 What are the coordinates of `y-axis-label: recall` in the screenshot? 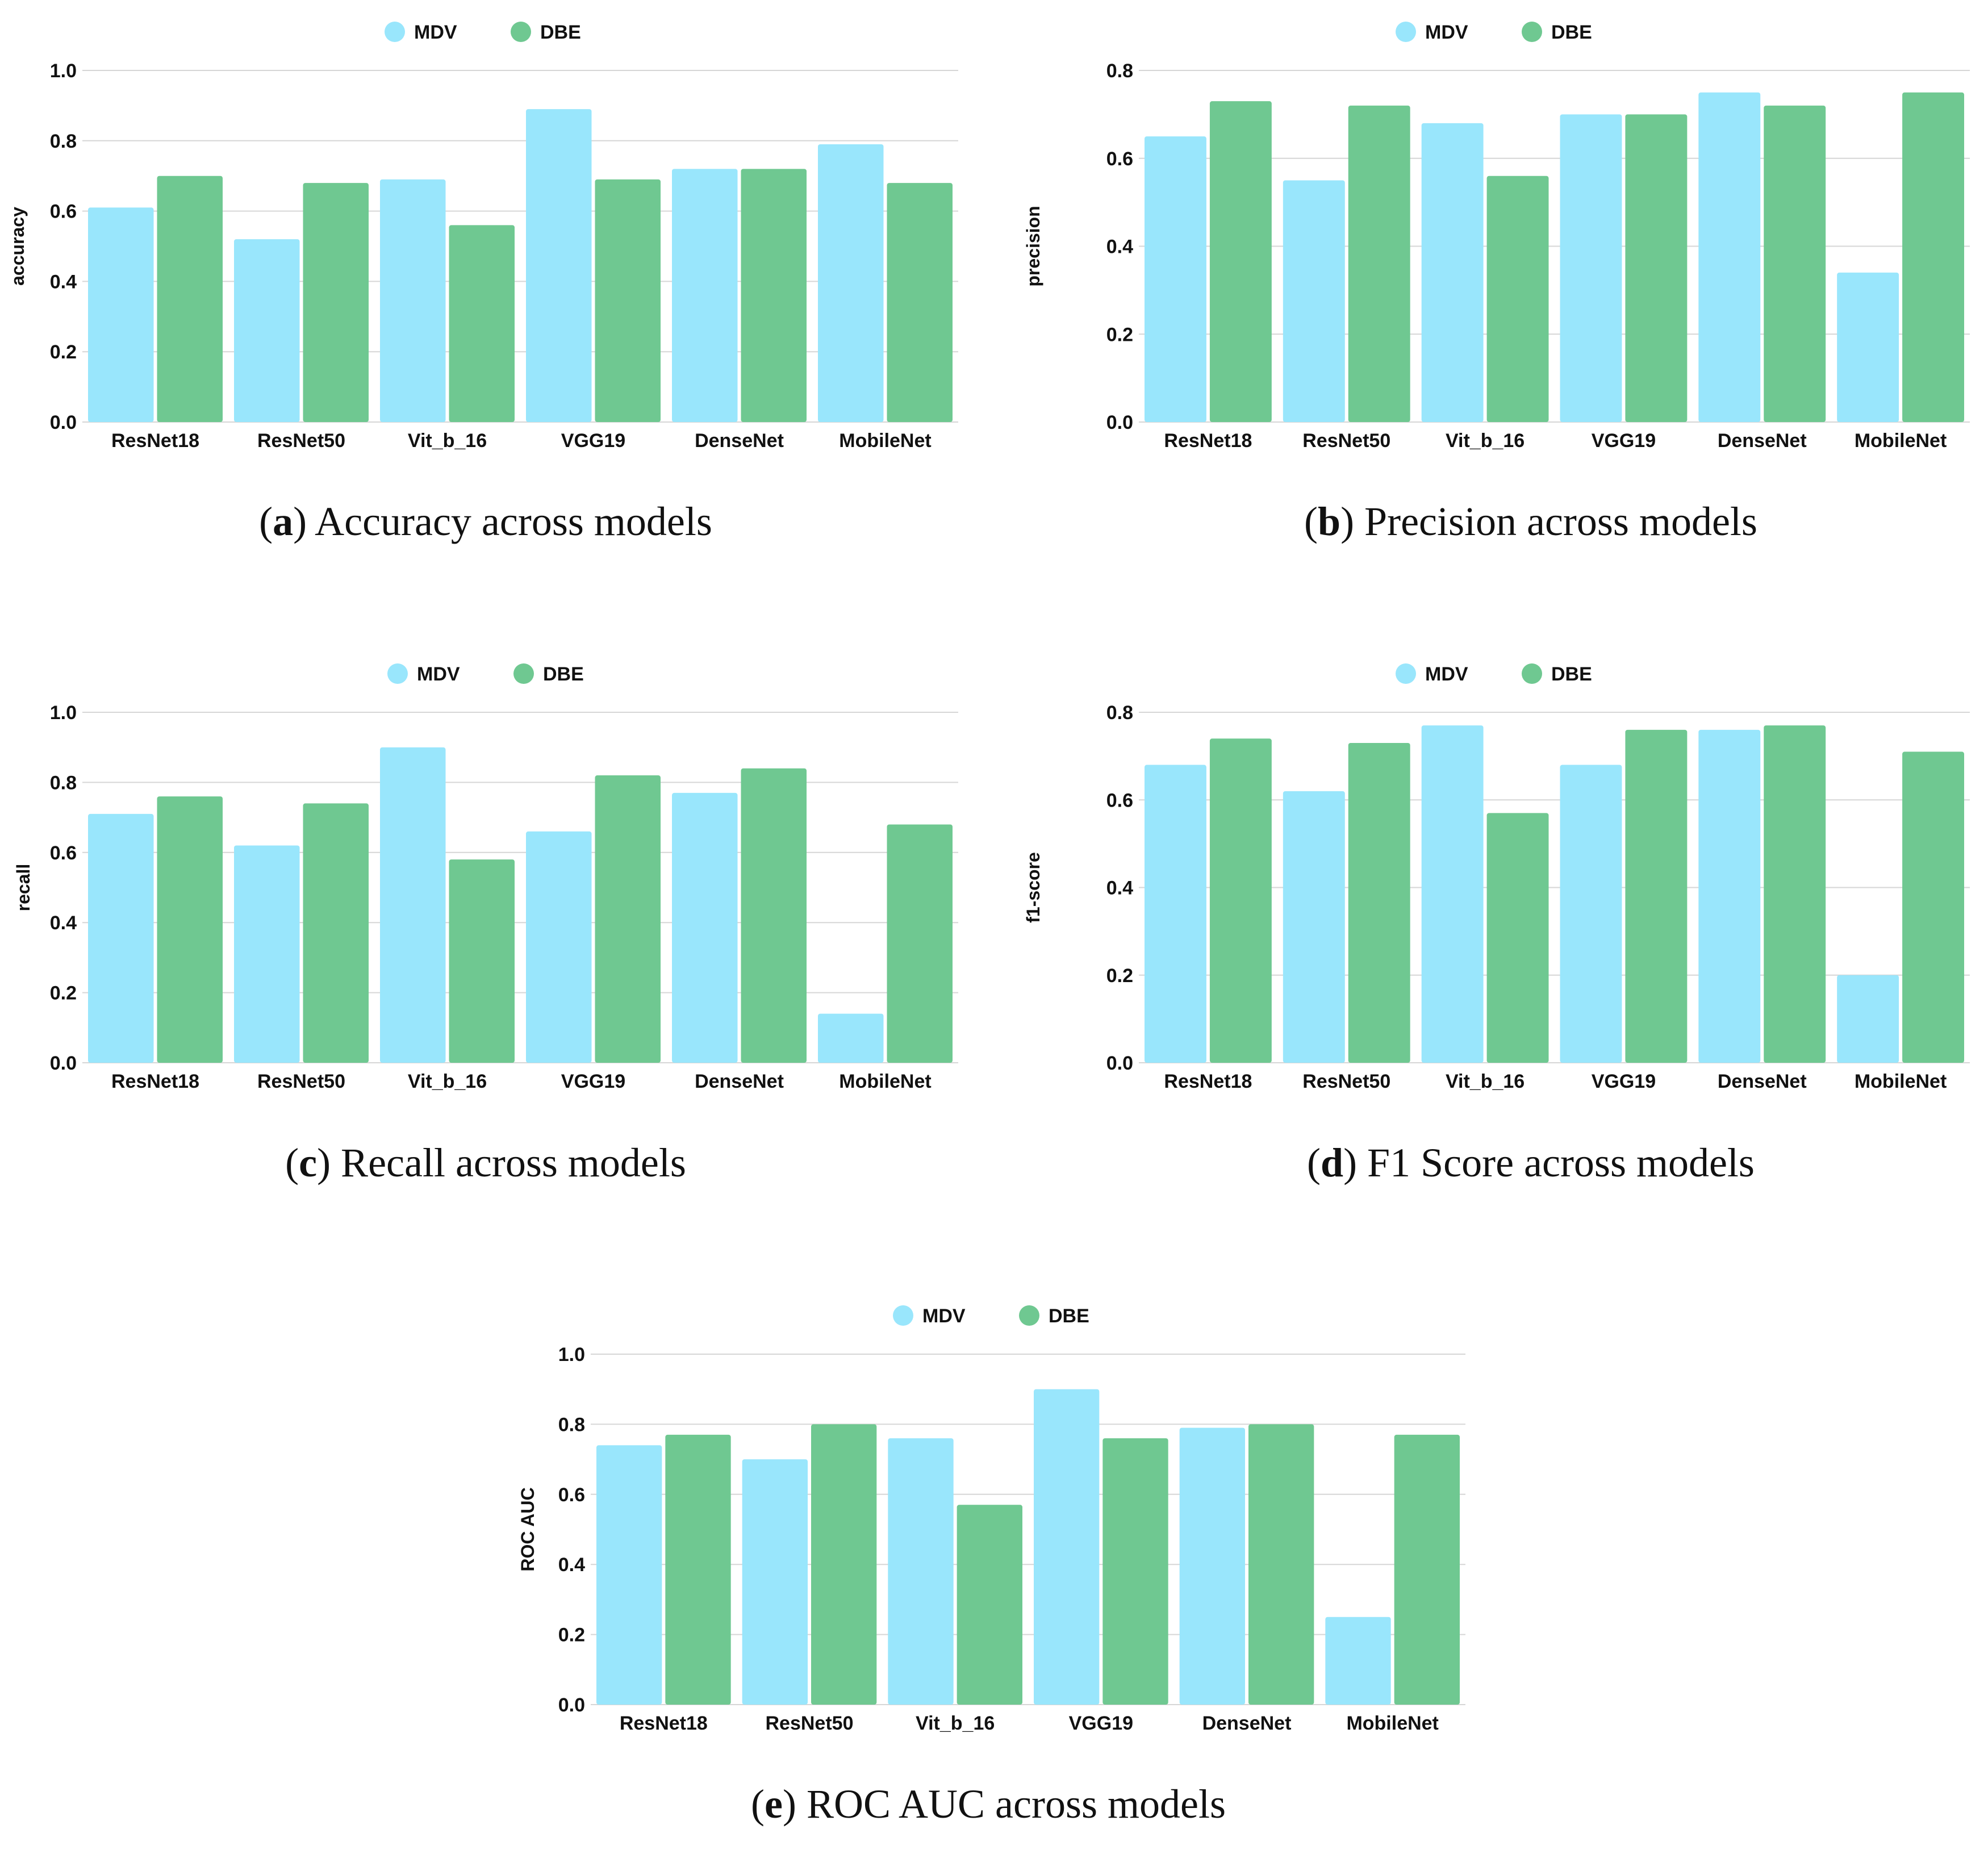 It's located at (23, 888).